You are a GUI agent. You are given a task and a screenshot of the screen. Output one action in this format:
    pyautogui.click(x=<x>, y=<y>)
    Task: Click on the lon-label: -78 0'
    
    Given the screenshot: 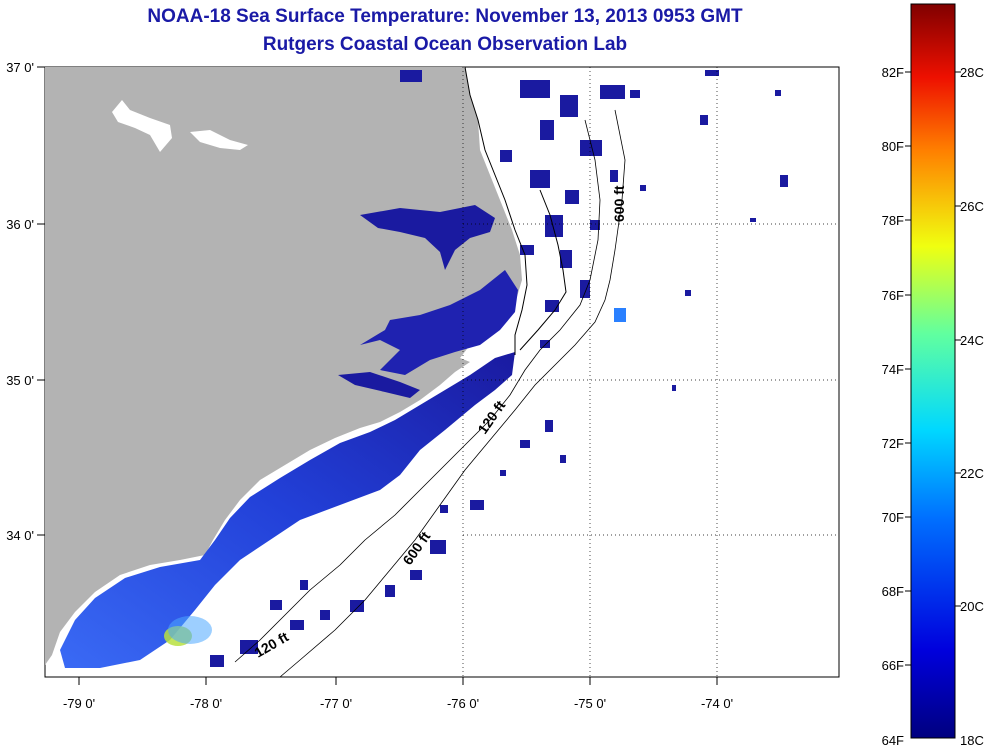 What is the action you would take?
    pyautogui.click(x=206, y=703)
    